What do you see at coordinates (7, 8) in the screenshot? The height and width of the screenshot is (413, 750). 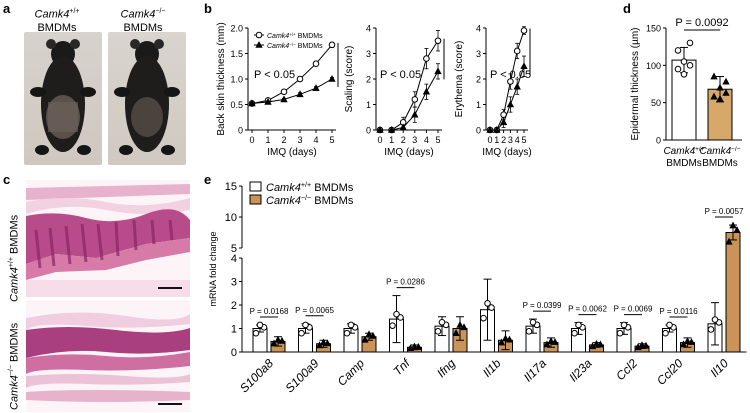 I see `panel-label-a: a` at bounding box center [7, 8].